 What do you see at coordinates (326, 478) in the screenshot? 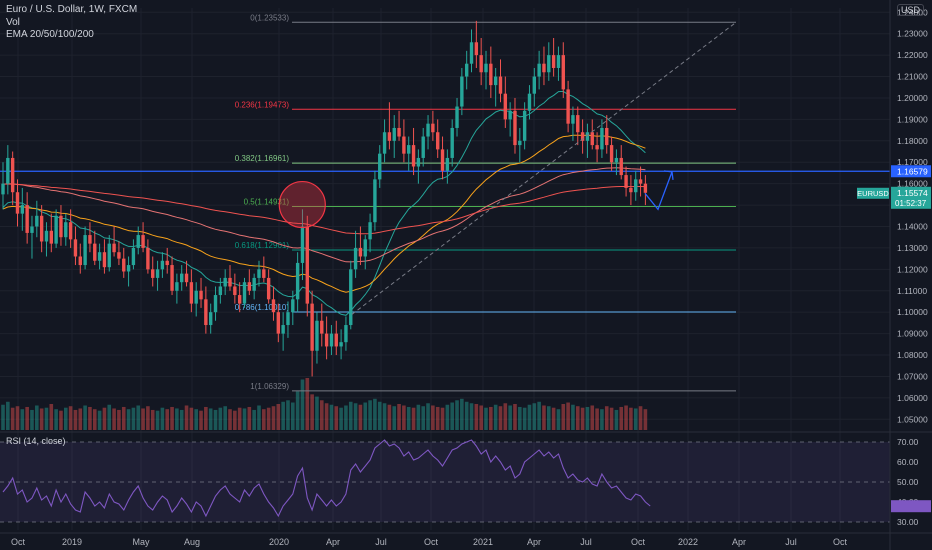
I see `rsi-line` at bounding box center [326, 478].